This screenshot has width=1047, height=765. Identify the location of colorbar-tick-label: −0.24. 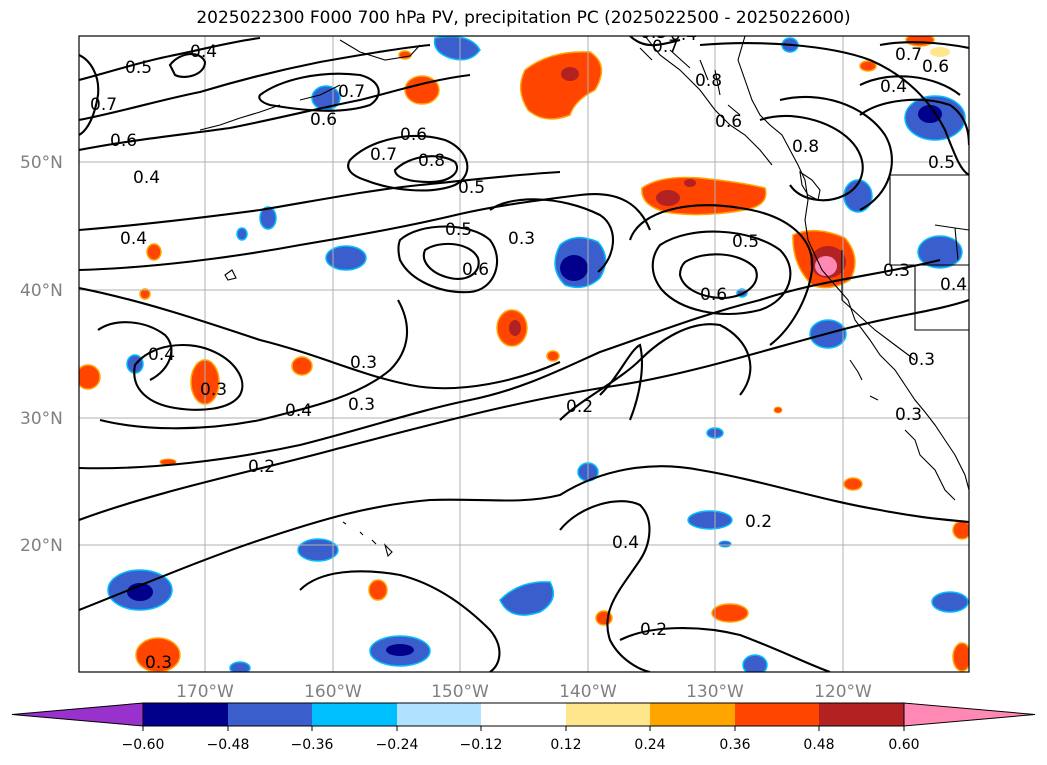
(397, 745).